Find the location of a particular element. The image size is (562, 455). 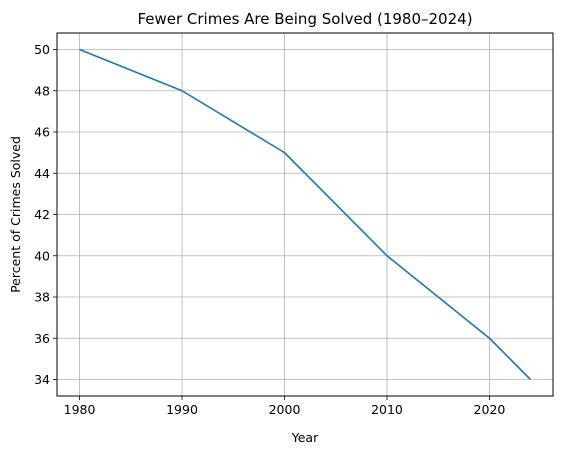

y-tick-label: 48 is located at coordinates (42, 90).